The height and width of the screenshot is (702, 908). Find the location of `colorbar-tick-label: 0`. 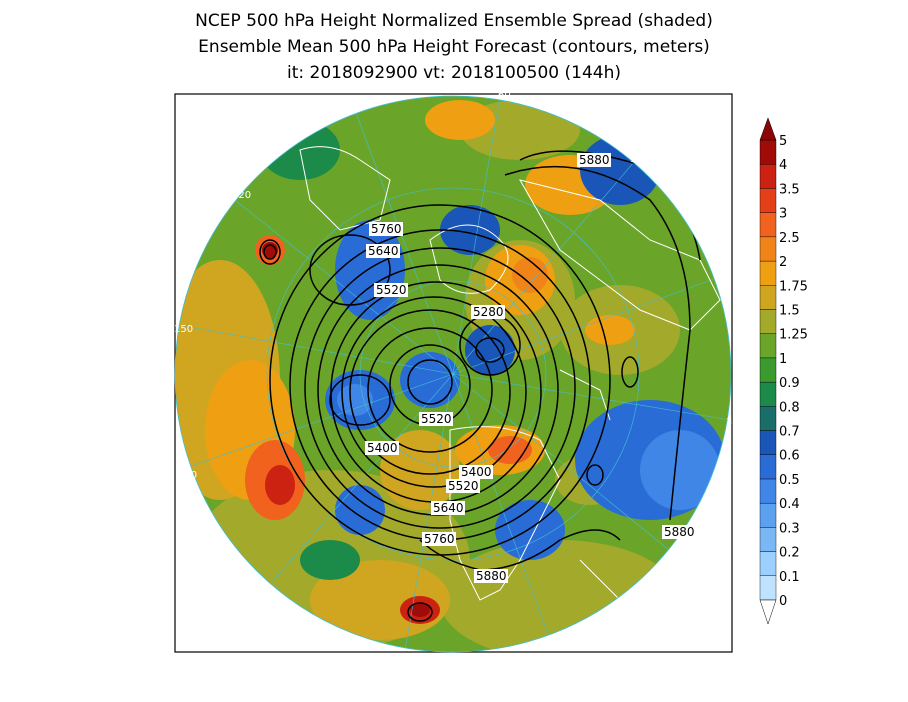

colorbar-tick-label: 0 is located at coordinates (783, 601).